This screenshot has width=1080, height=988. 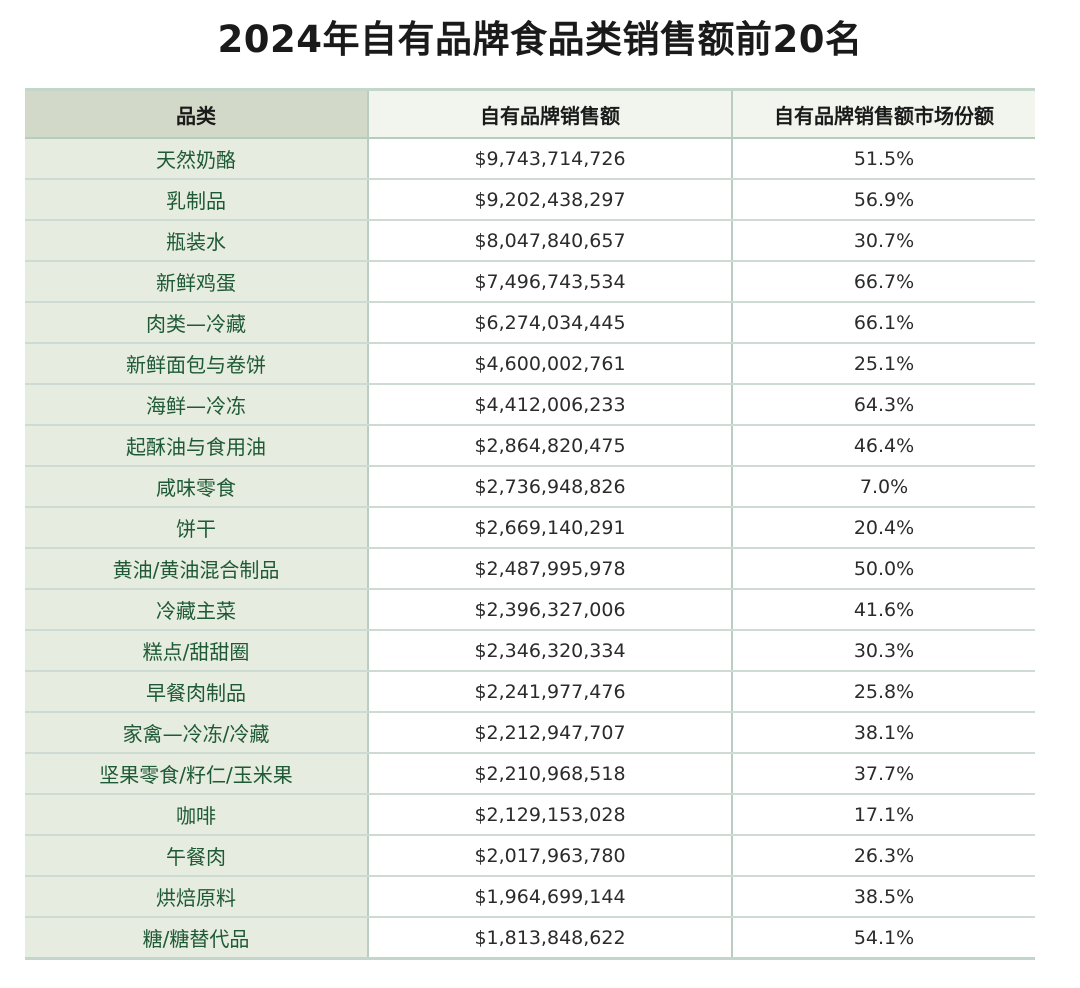 I want to click on sales-cell: $2,346,320,334, so click(x=549, y=651).